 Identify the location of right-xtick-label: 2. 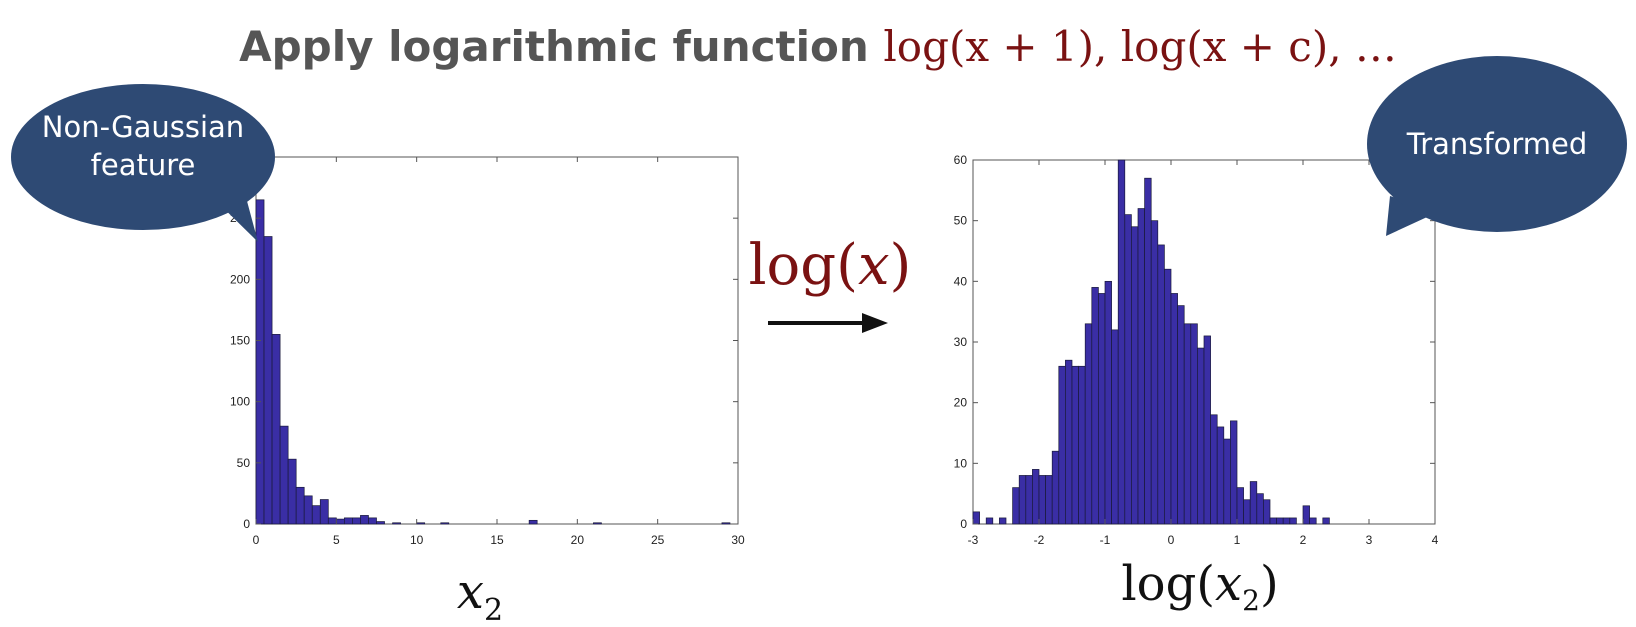
(1303, 540).